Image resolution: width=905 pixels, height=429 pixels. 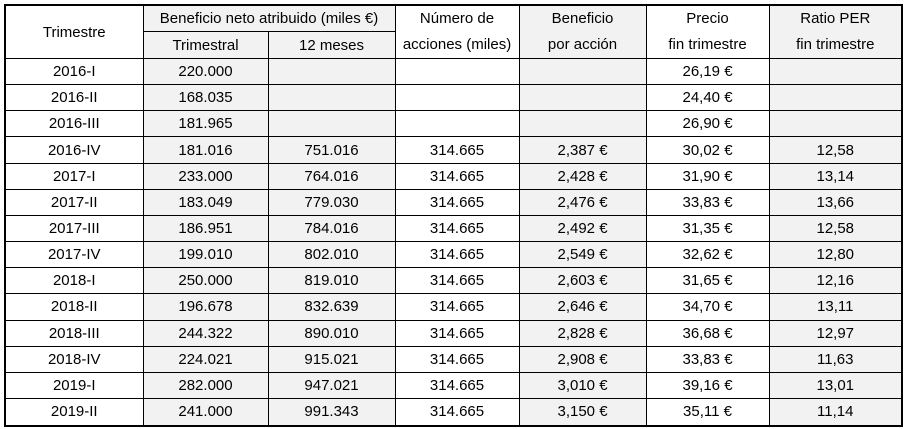 I want to click on col-header-beneficio-por-accion: Beneficio por acción, so click(x=582, y=31).